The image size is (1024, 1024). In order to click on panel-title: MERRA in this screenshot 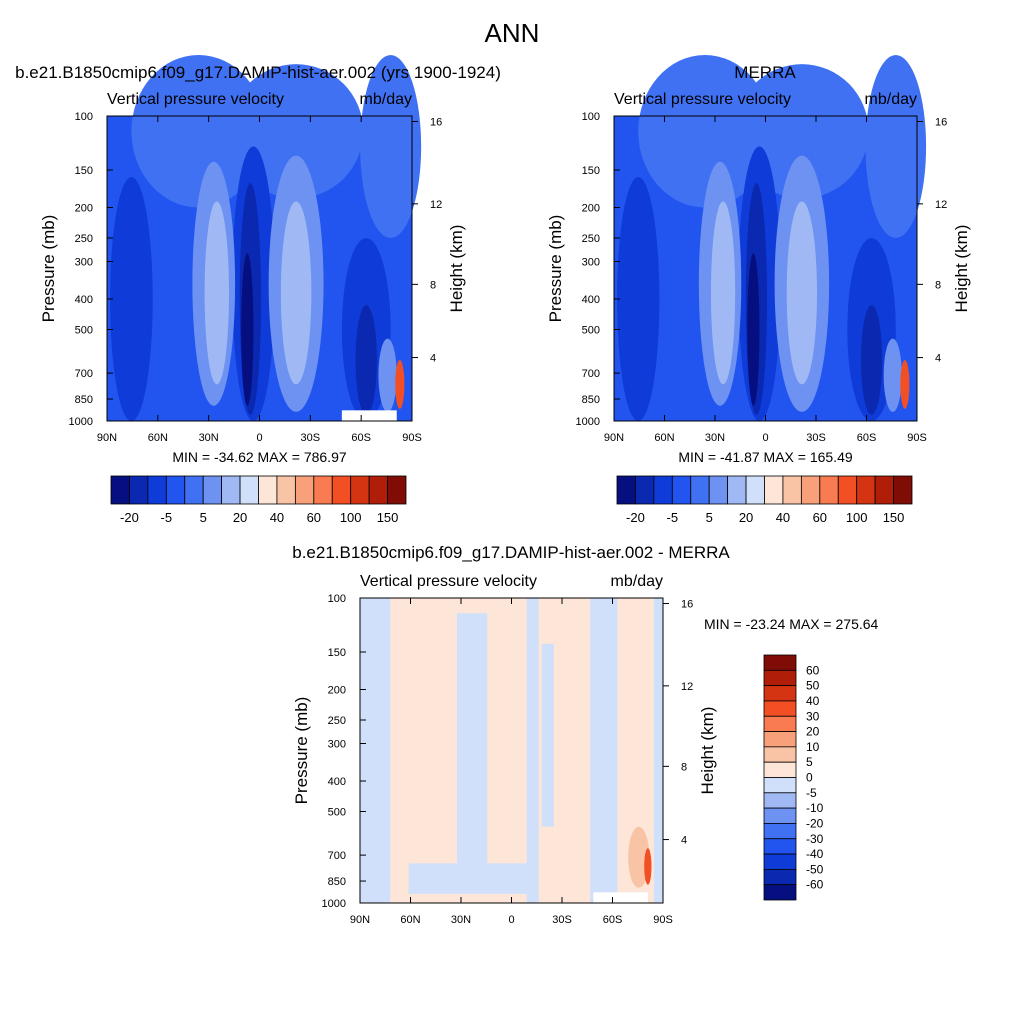, I will do `click(765, 72)`.